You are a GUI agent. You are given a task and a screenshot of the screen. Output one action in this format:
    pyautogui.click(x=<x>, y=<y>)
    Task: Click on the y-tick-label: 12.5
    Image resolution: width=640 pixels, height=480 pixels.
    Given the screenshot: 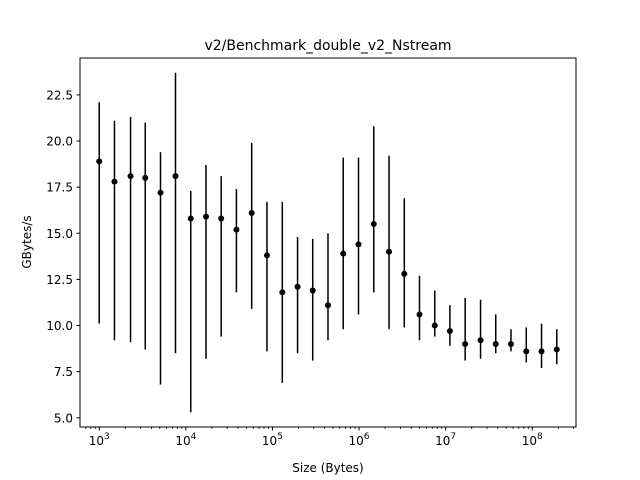 What is the action you would take?
    pyautogui.click(x=59, y=280)
    